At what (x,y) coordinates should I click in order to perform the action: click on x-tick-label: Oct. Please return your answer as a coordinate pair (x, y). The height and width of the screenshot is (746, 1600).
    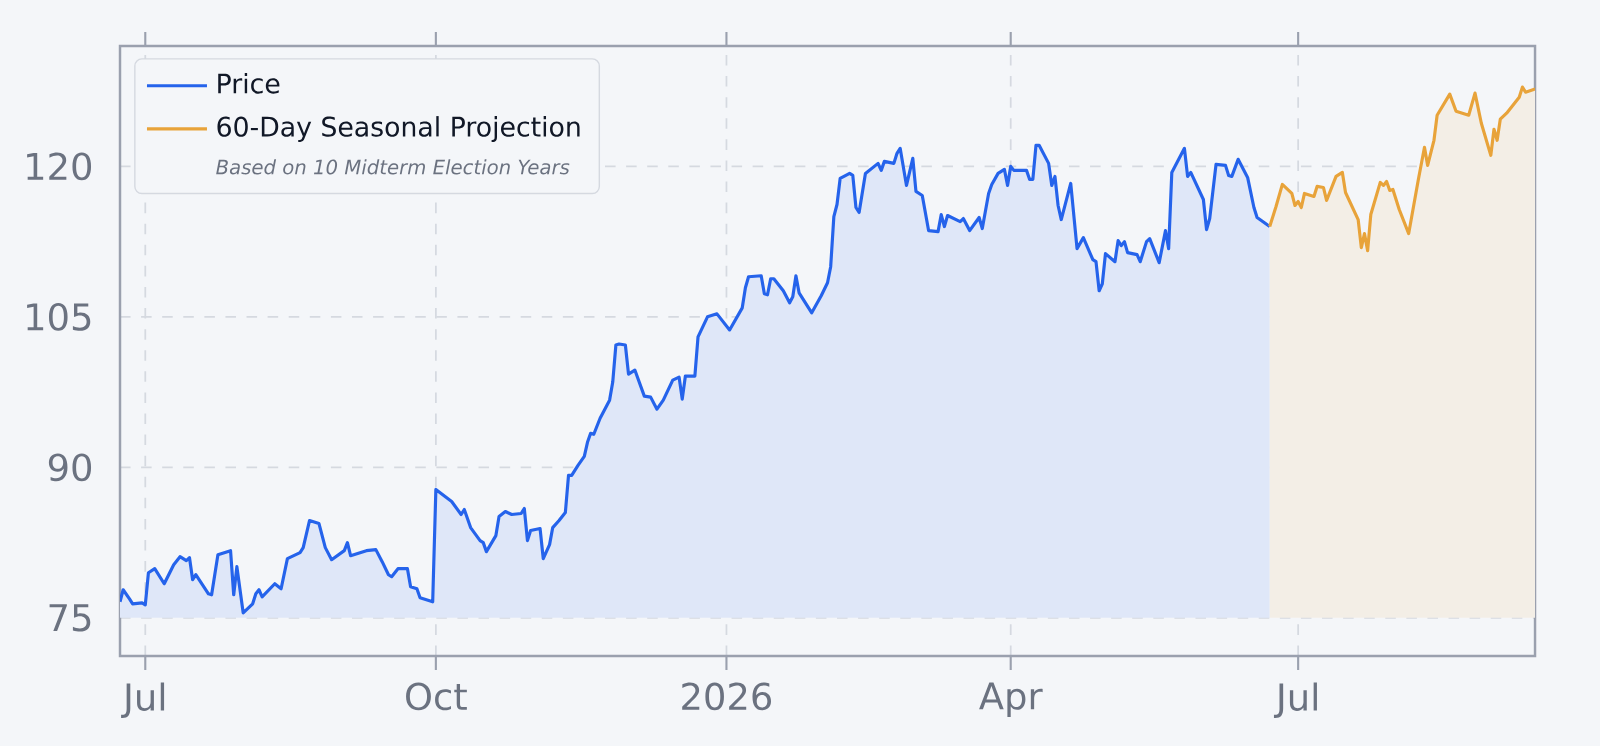
    Looking at the image, I should click on (436, 696).